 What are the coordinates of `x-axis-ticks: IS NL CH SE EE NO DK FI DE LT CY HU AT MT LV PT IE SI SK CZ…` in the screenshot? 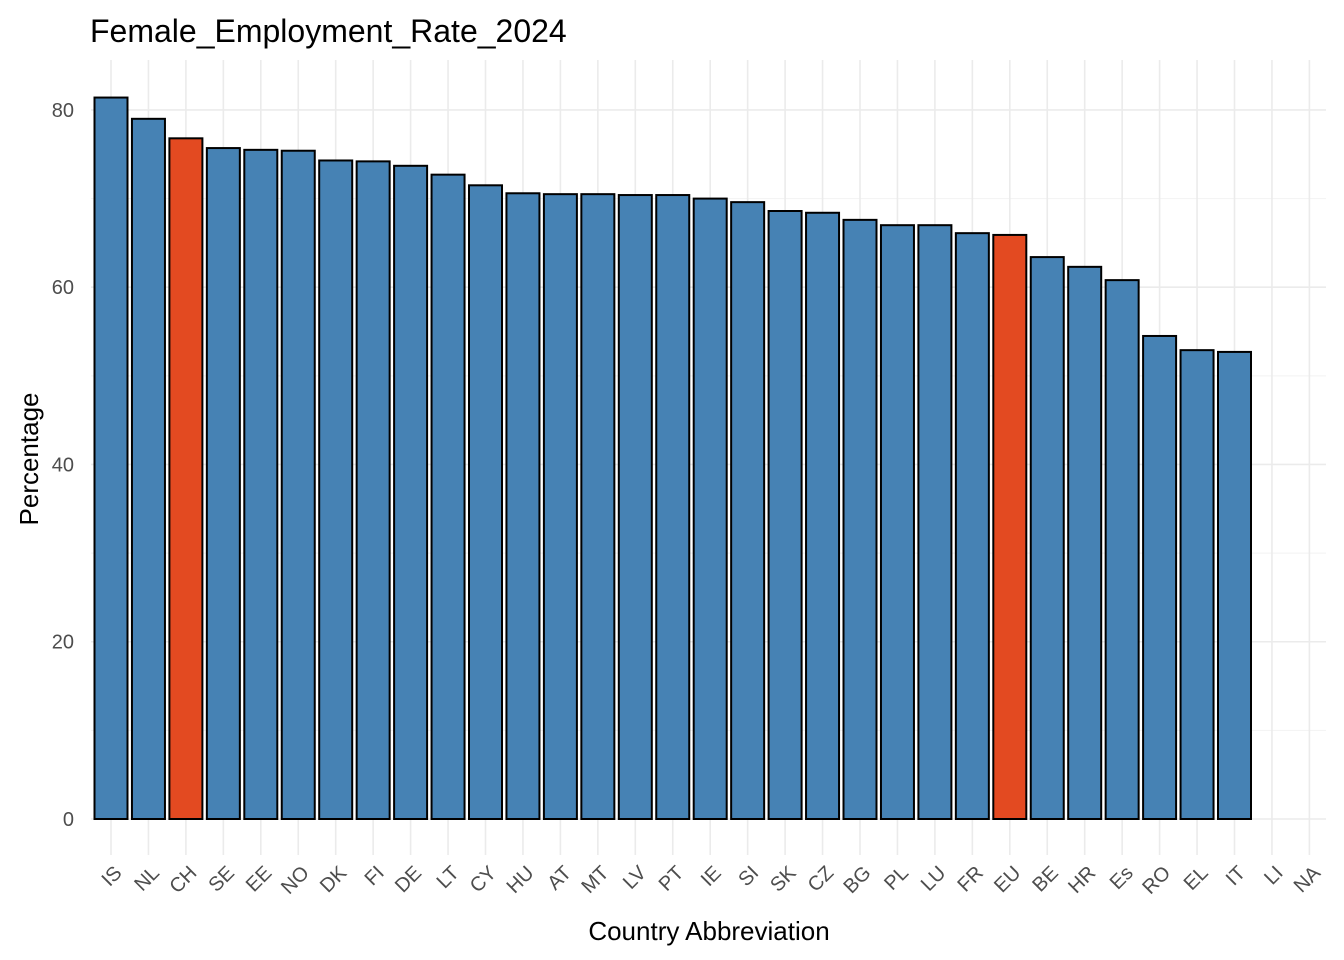 It's located at (712, 880).